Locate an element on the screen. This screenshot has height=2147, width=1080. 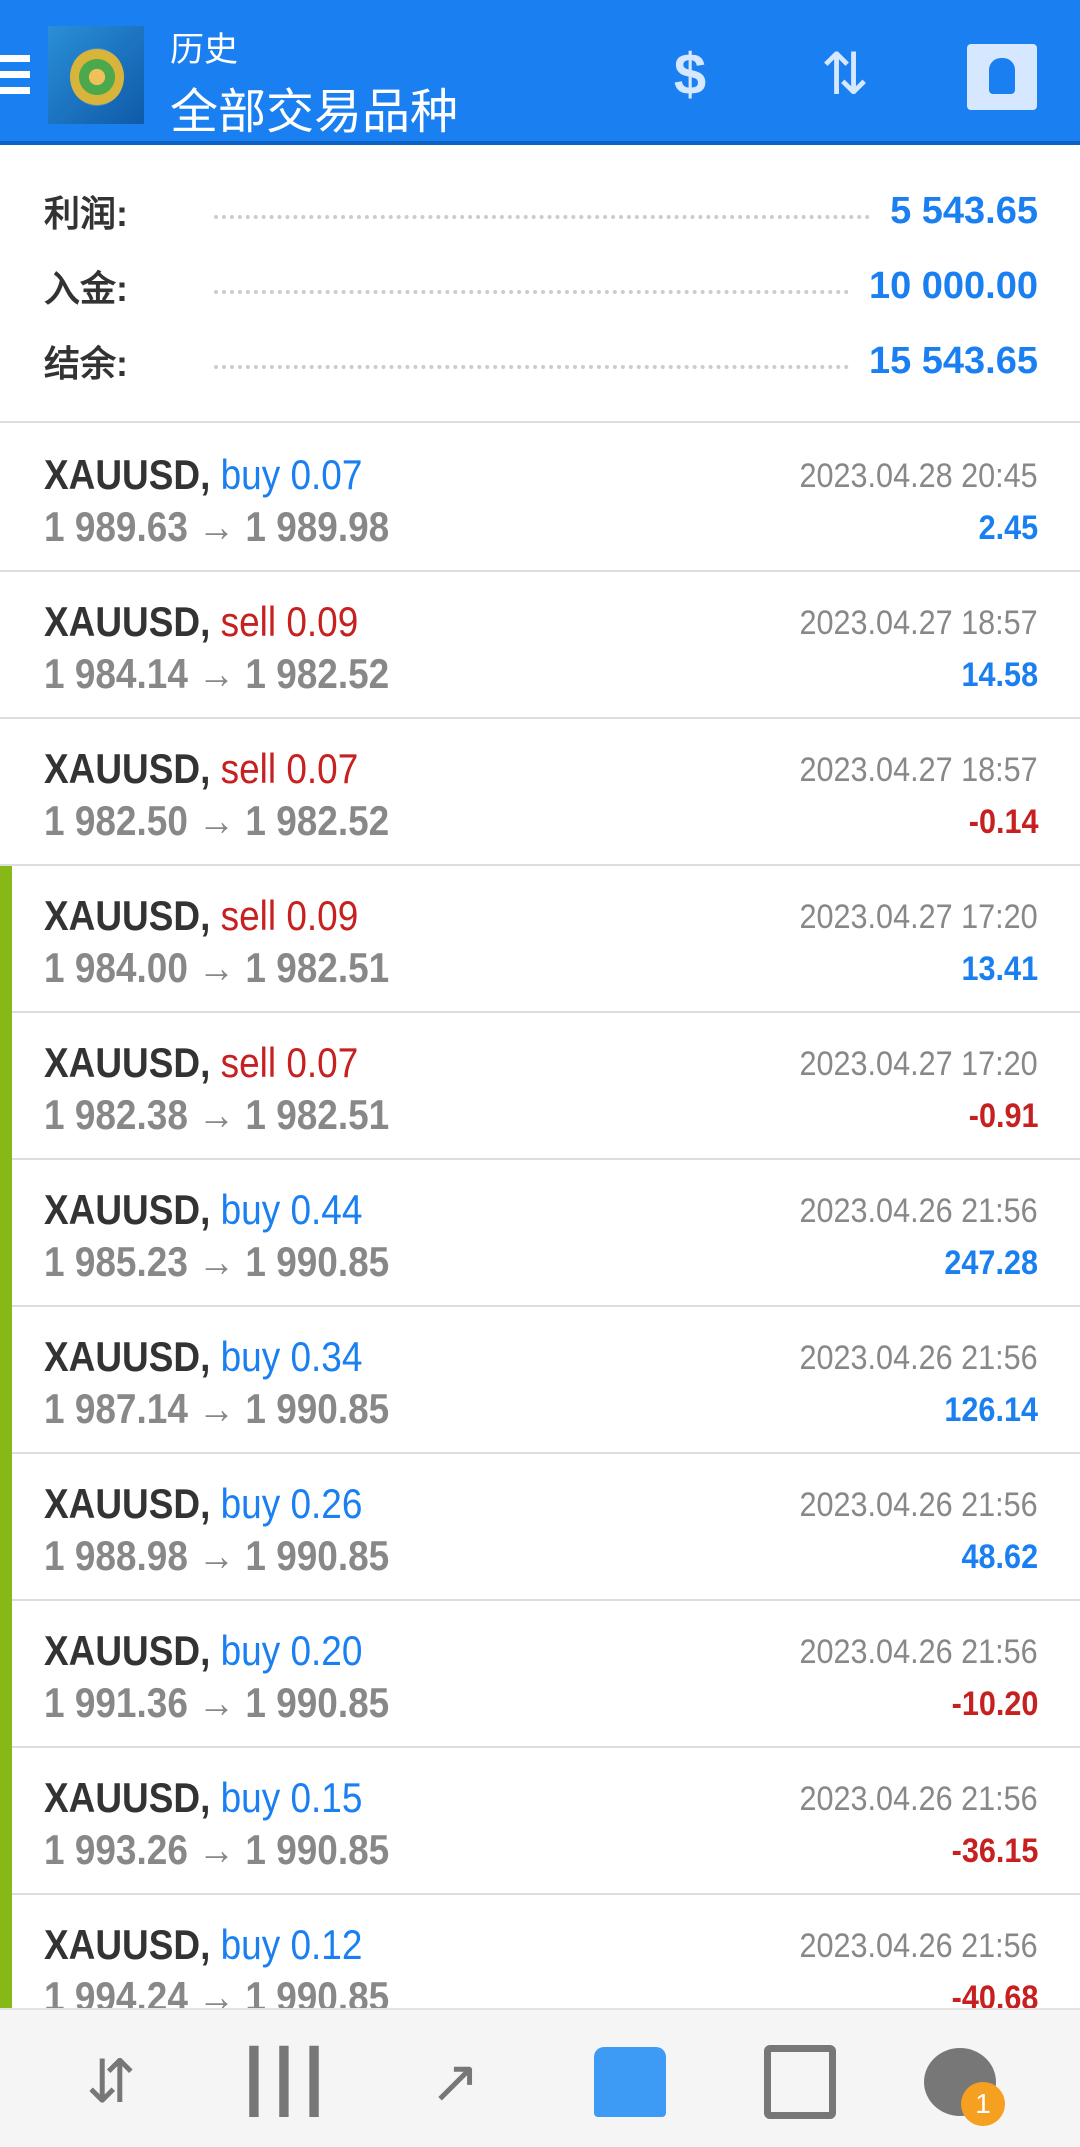
summary-value: 15 543.65 is located at coordinates (953, 360).